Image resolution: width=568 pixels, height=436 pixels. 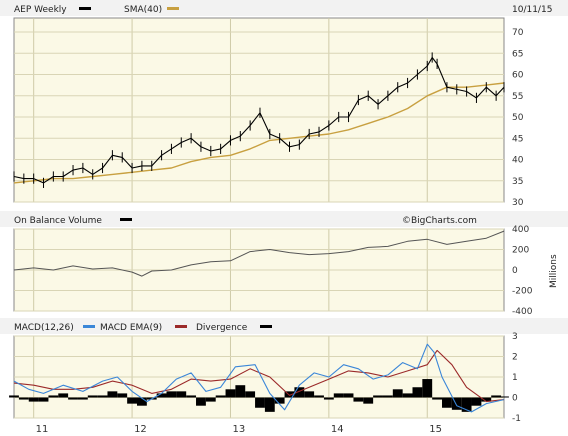 I want to click on legend-swatch-ema, so click(x=181, y=326).